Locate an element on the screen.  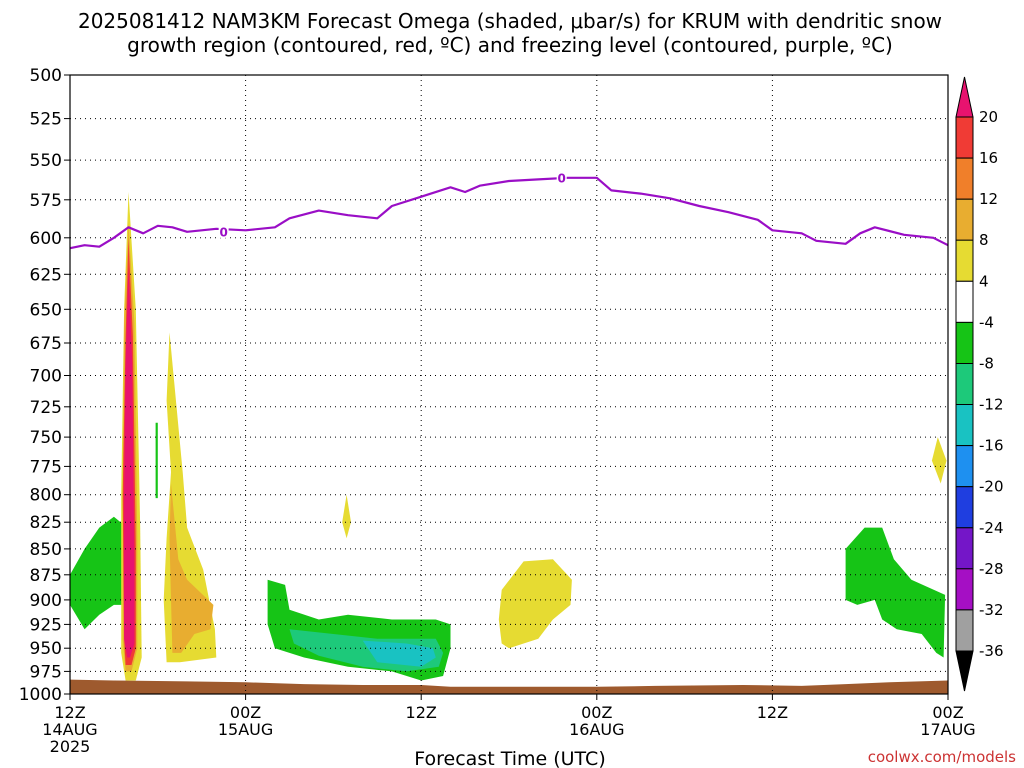
x-tick-label: 15AUG is located at coordinates (245, 729).